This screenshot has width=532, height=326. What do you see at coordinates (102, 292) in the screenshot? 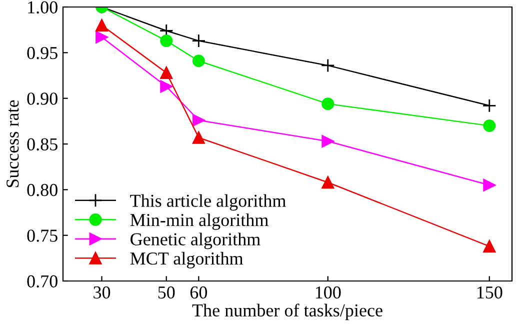
I see `x-tick-label: 30` at bounding box center [102, 292].